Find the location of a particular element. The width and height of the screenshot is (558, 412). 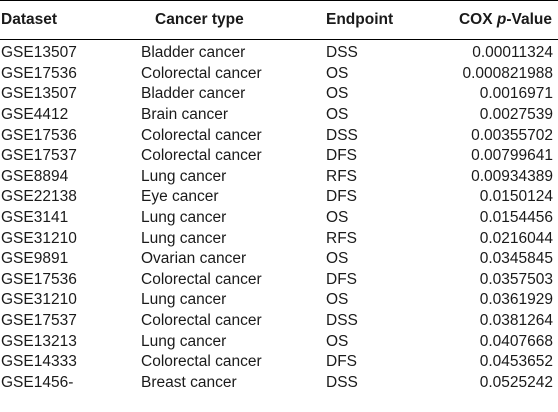

cell-dataset: GSE3141 is located at coordinates (35, 218).